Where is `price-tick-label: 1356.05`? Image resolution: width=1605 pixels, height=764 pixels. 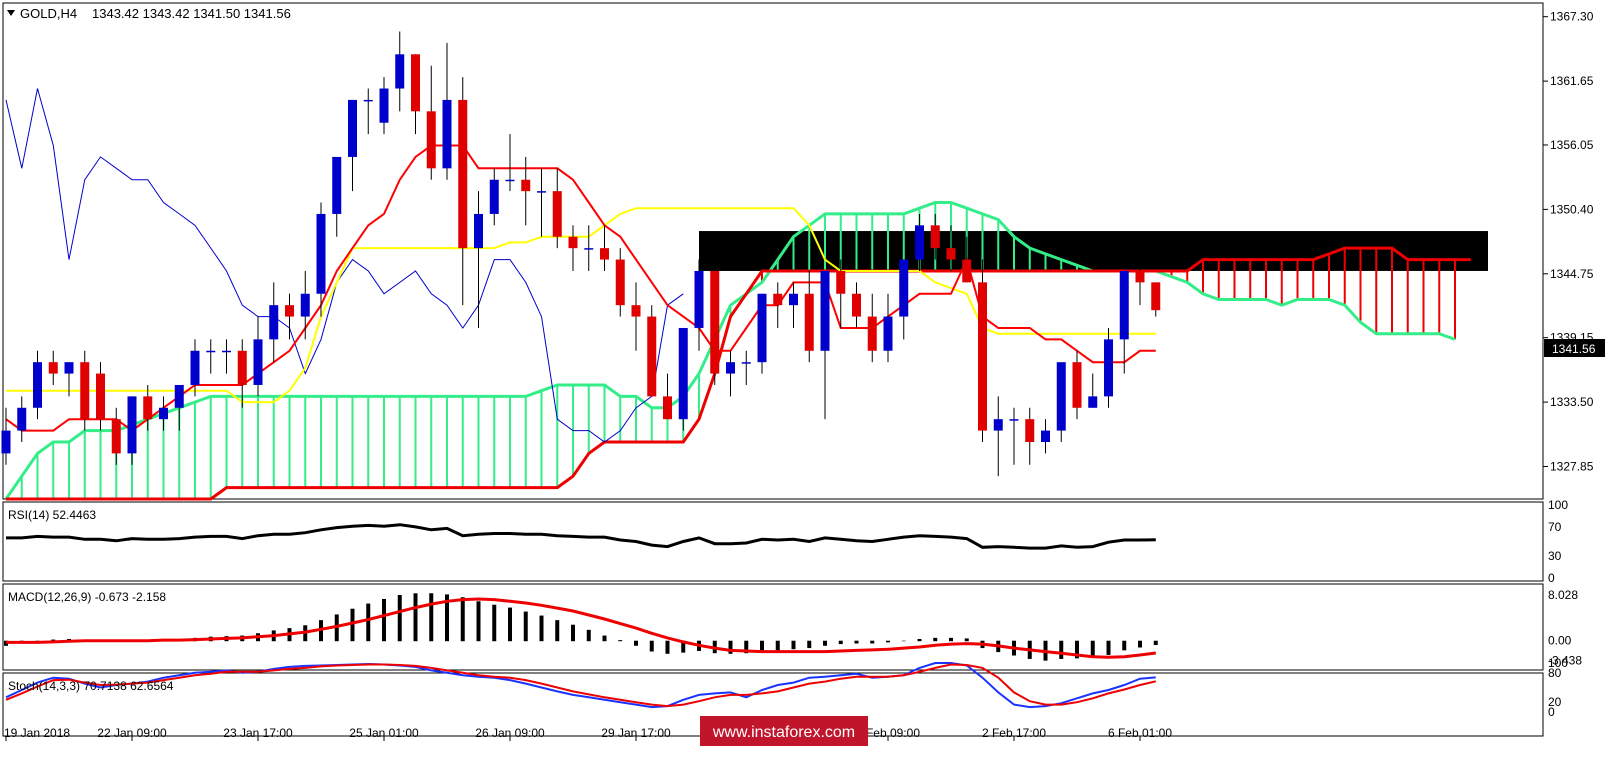
price-tick-label: 1356.05 is located at coordinates (1572, 145).